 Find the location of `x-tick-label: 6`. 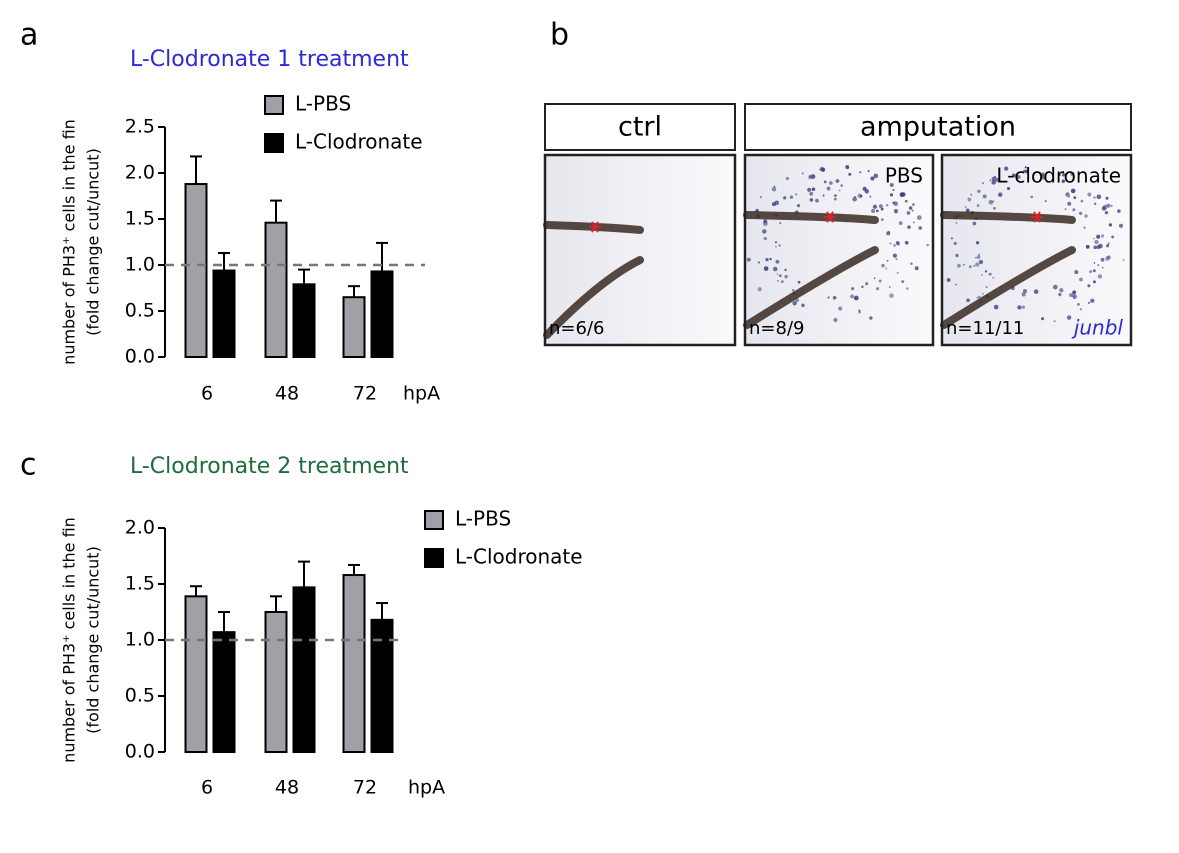

x-tick-label: 6 is located at coordinates (207, 788).